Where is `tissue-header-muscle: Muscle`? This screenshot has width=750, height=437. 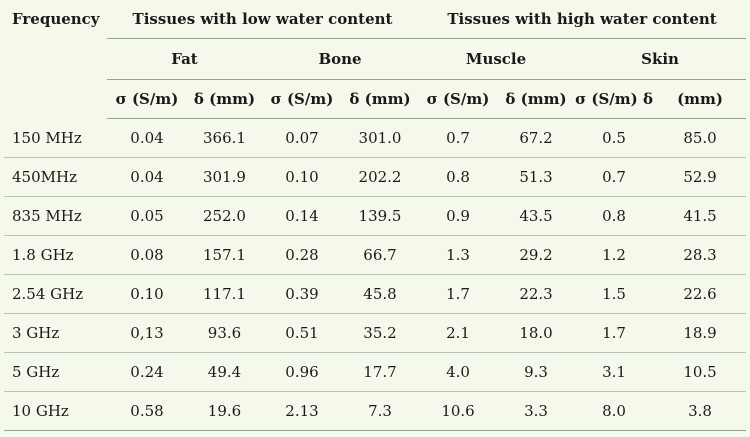
tissue-header-muscle: Muscle is located at coordinates (496, 59).